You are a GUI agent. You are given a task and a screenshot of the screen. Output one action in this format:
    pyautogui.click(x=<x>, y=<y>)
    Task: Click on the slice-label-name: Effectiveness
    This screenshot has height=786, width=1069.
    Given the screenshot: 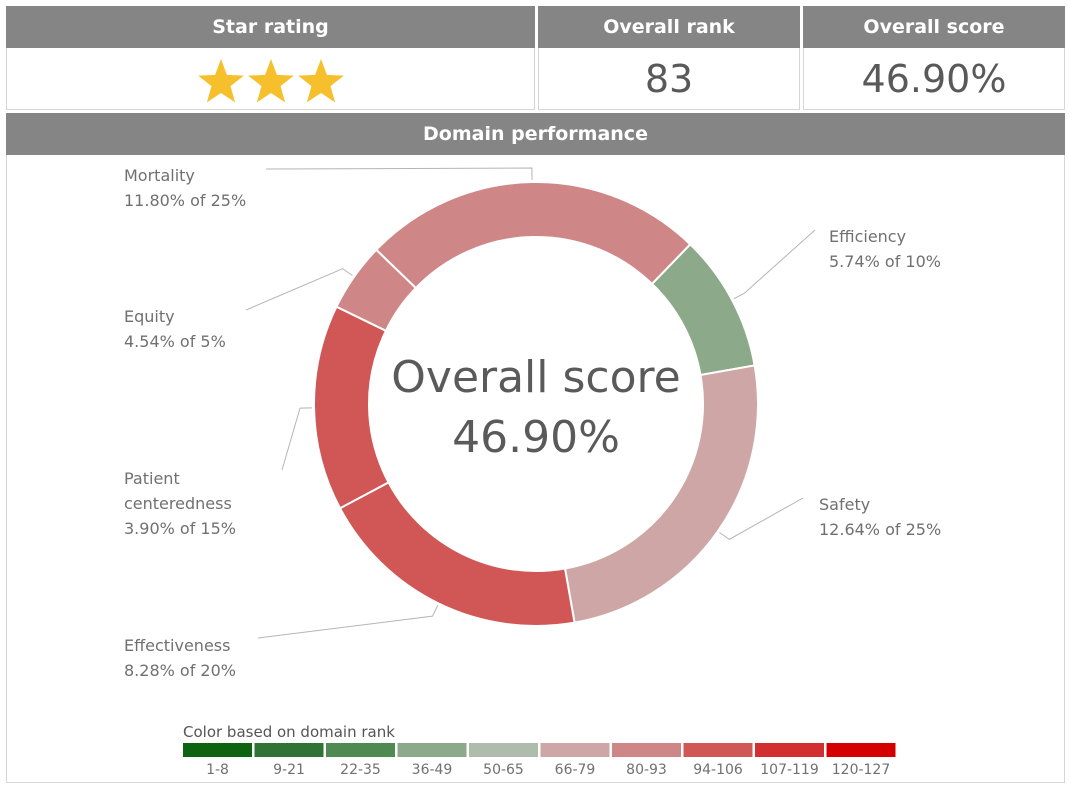 What is the action you would take?
    pyautogui.click(x=177, y=645)
    